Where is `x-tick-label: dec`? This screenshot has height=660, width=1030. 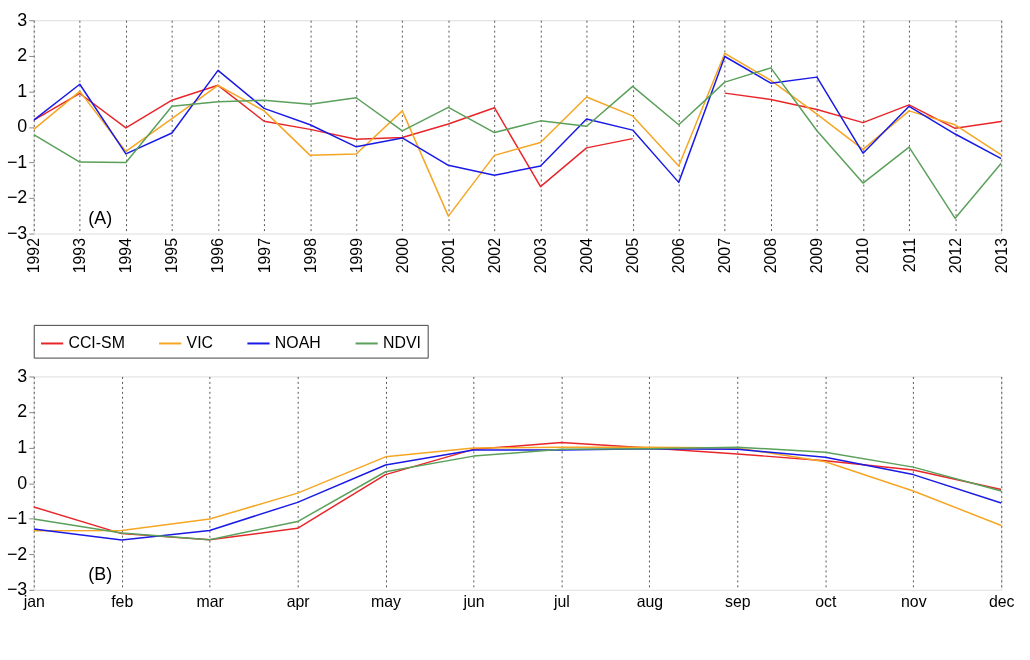
x-tick-label: dec is located at coordinates (1001, 602).